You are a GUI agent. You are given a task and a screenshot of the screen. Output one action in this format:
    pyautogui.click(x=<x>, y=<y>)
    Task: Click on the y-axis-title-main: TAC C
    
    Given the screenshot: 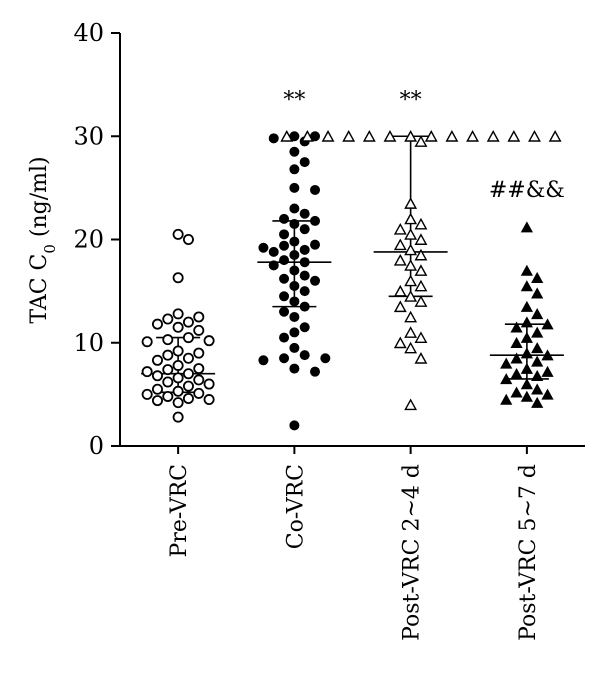 What is the action you would take?
    pyautogui.click(x=39, y=289)
    